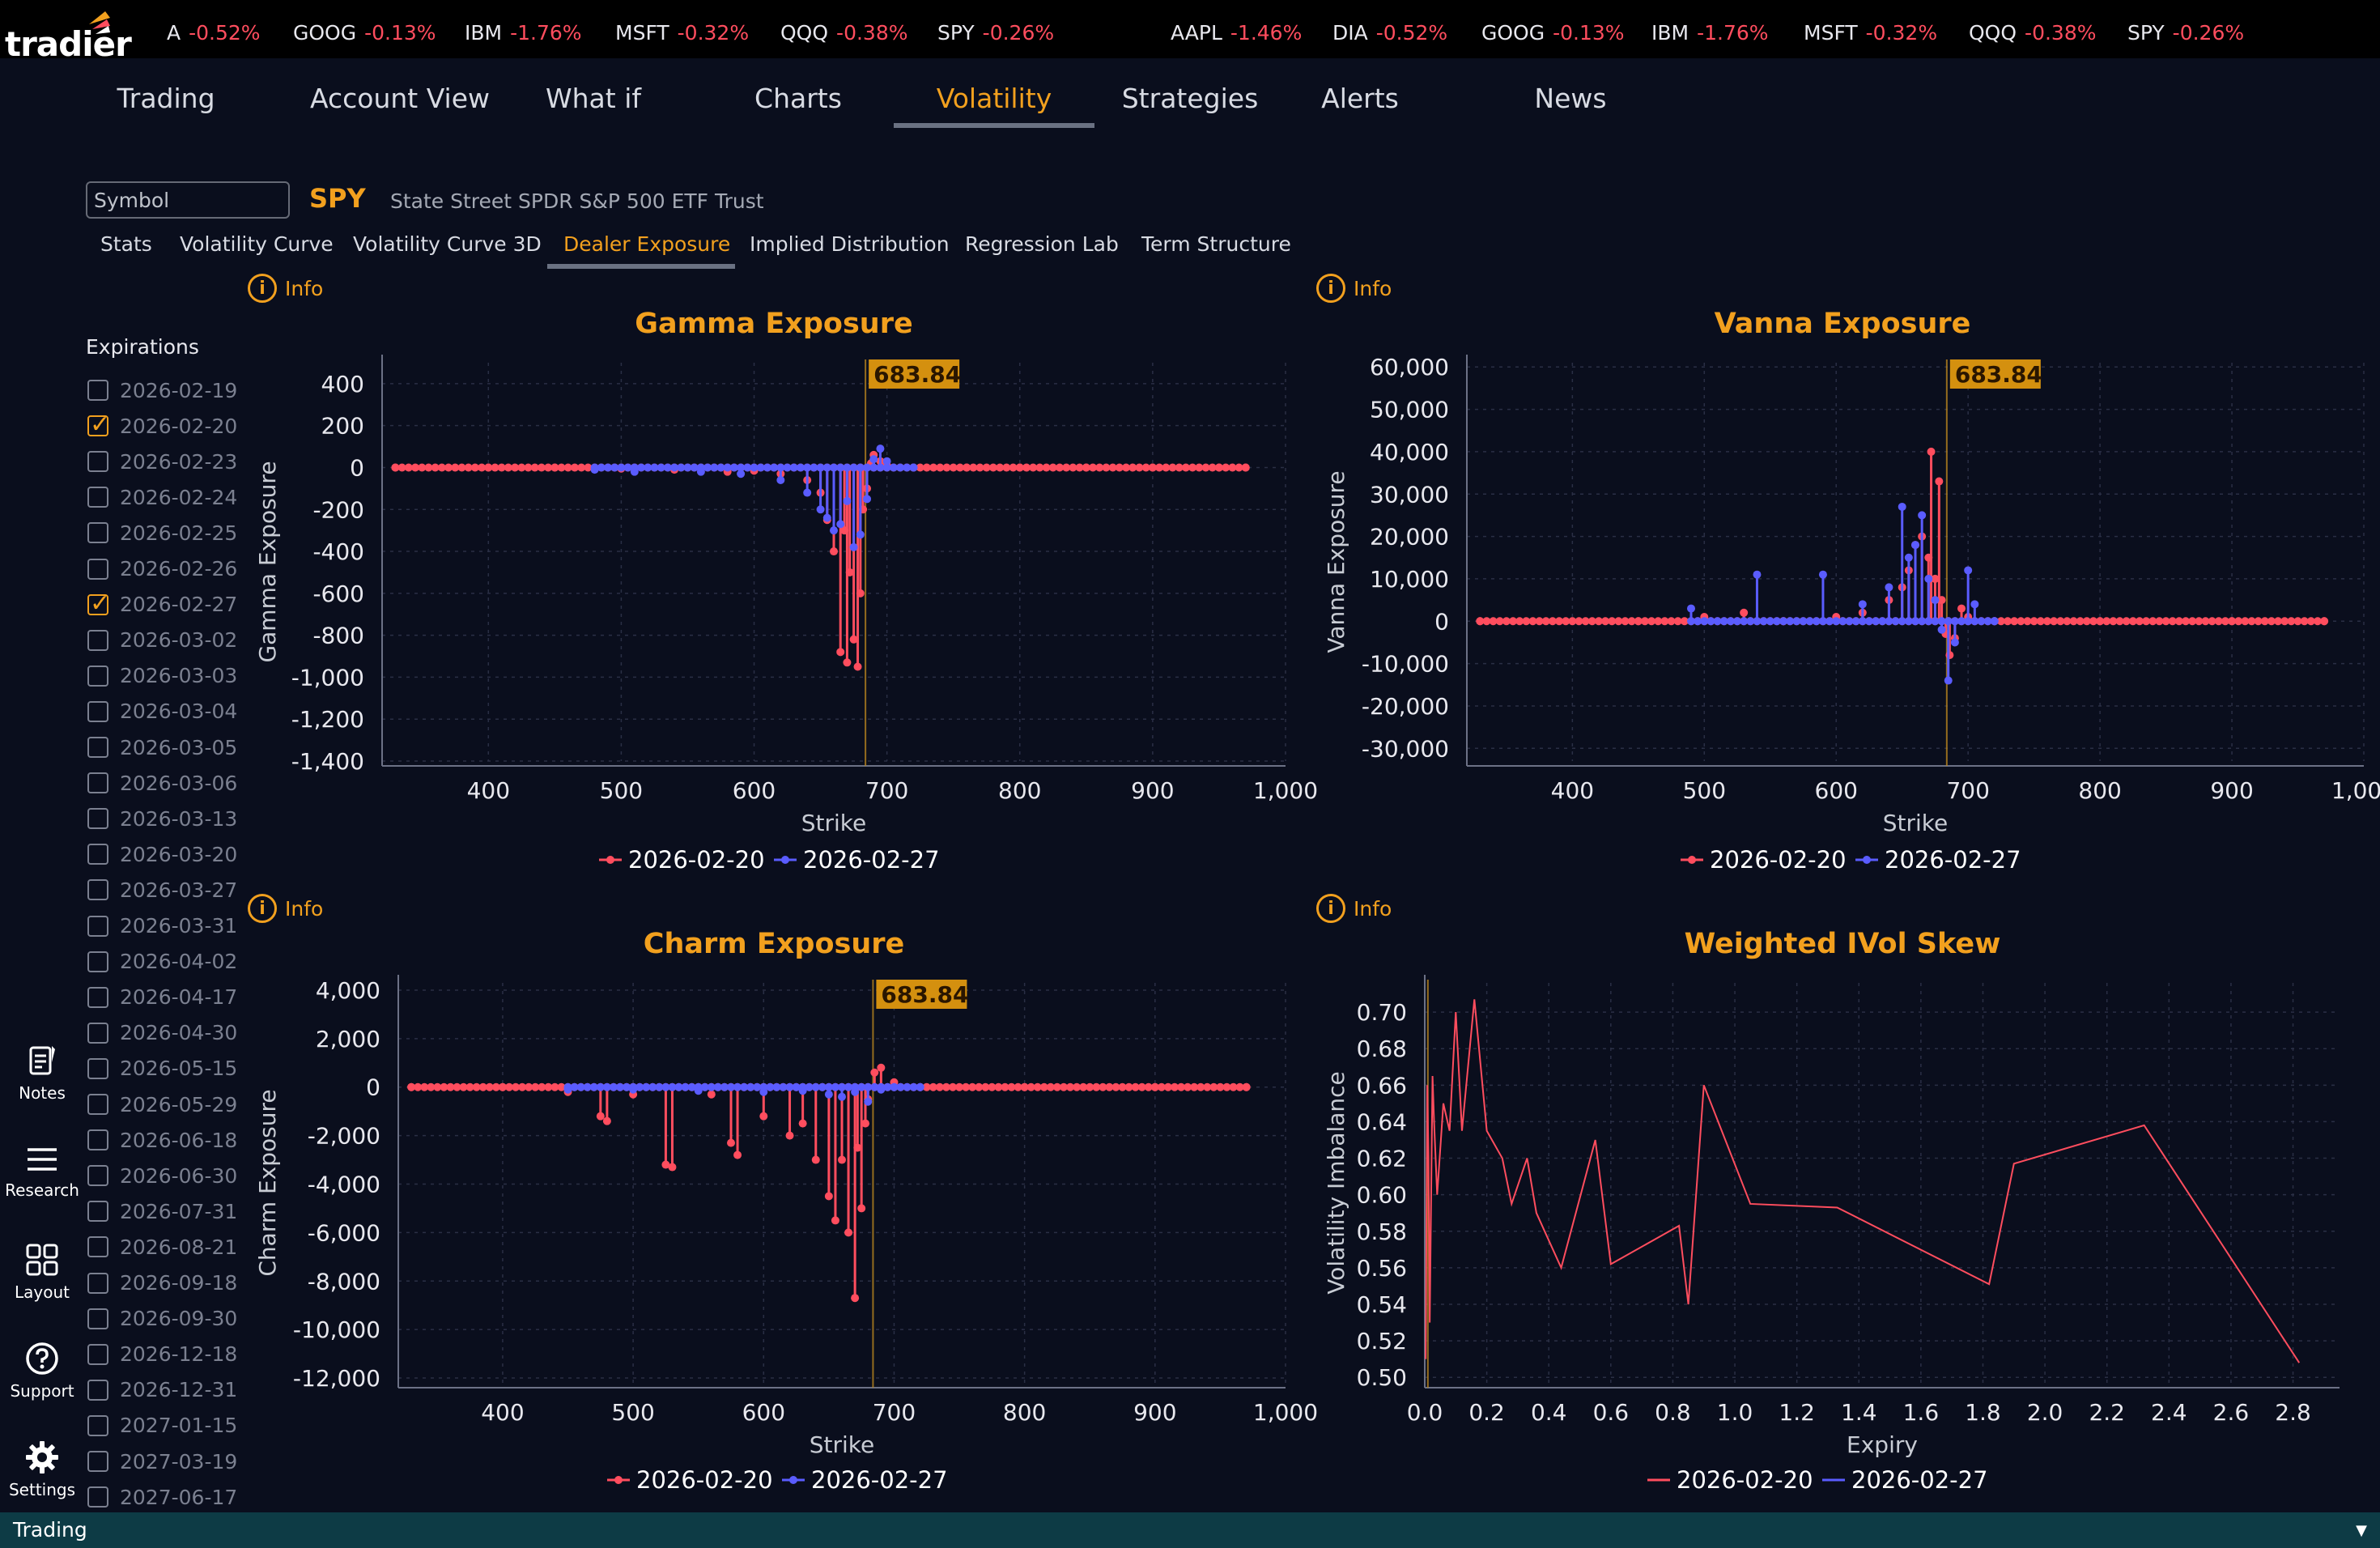  What do you see at coordinates (162, 997) in the screenshot?
I see `expiration-item: 2026-04-17` at bounding box center [162, 997].